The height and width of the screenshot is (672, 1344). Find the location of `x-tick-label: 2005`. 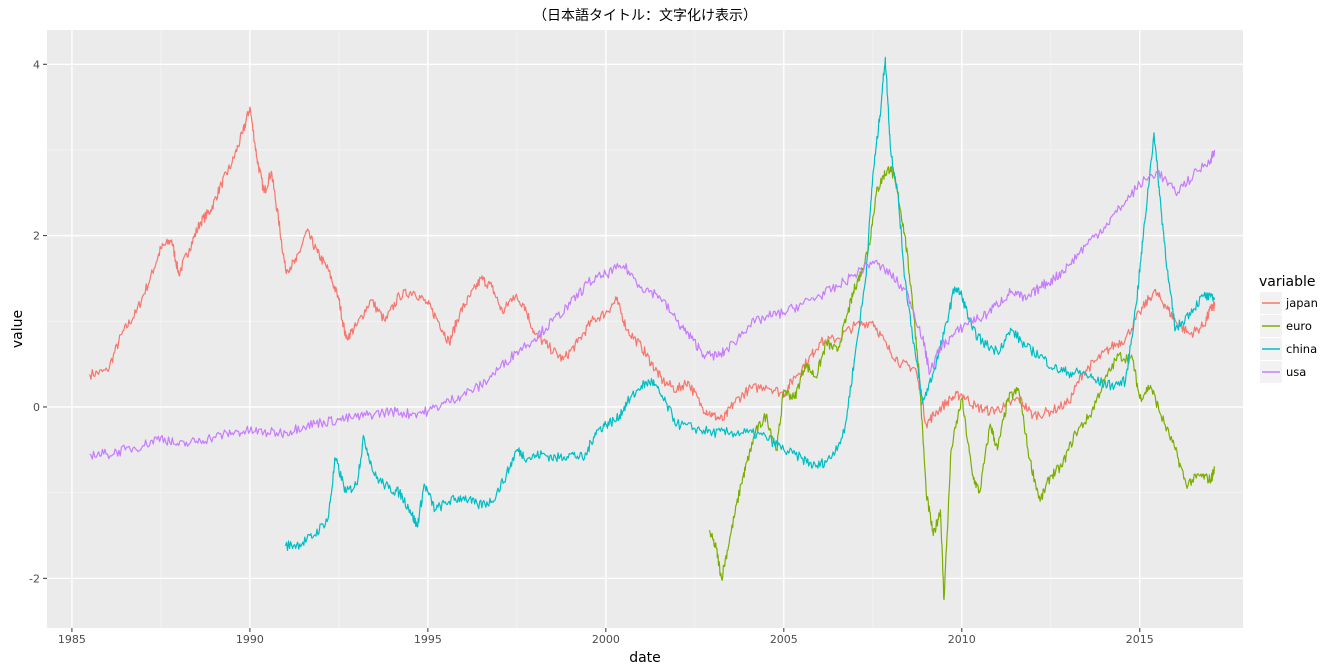

x-tick-label: 2005 is located at coordinates (784, 639).